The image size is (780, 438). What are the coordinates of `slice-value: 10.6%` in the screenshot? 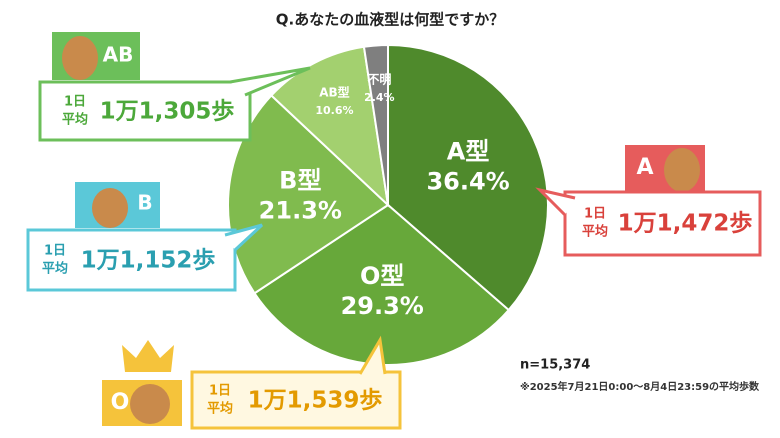 It's located at (334, 110).